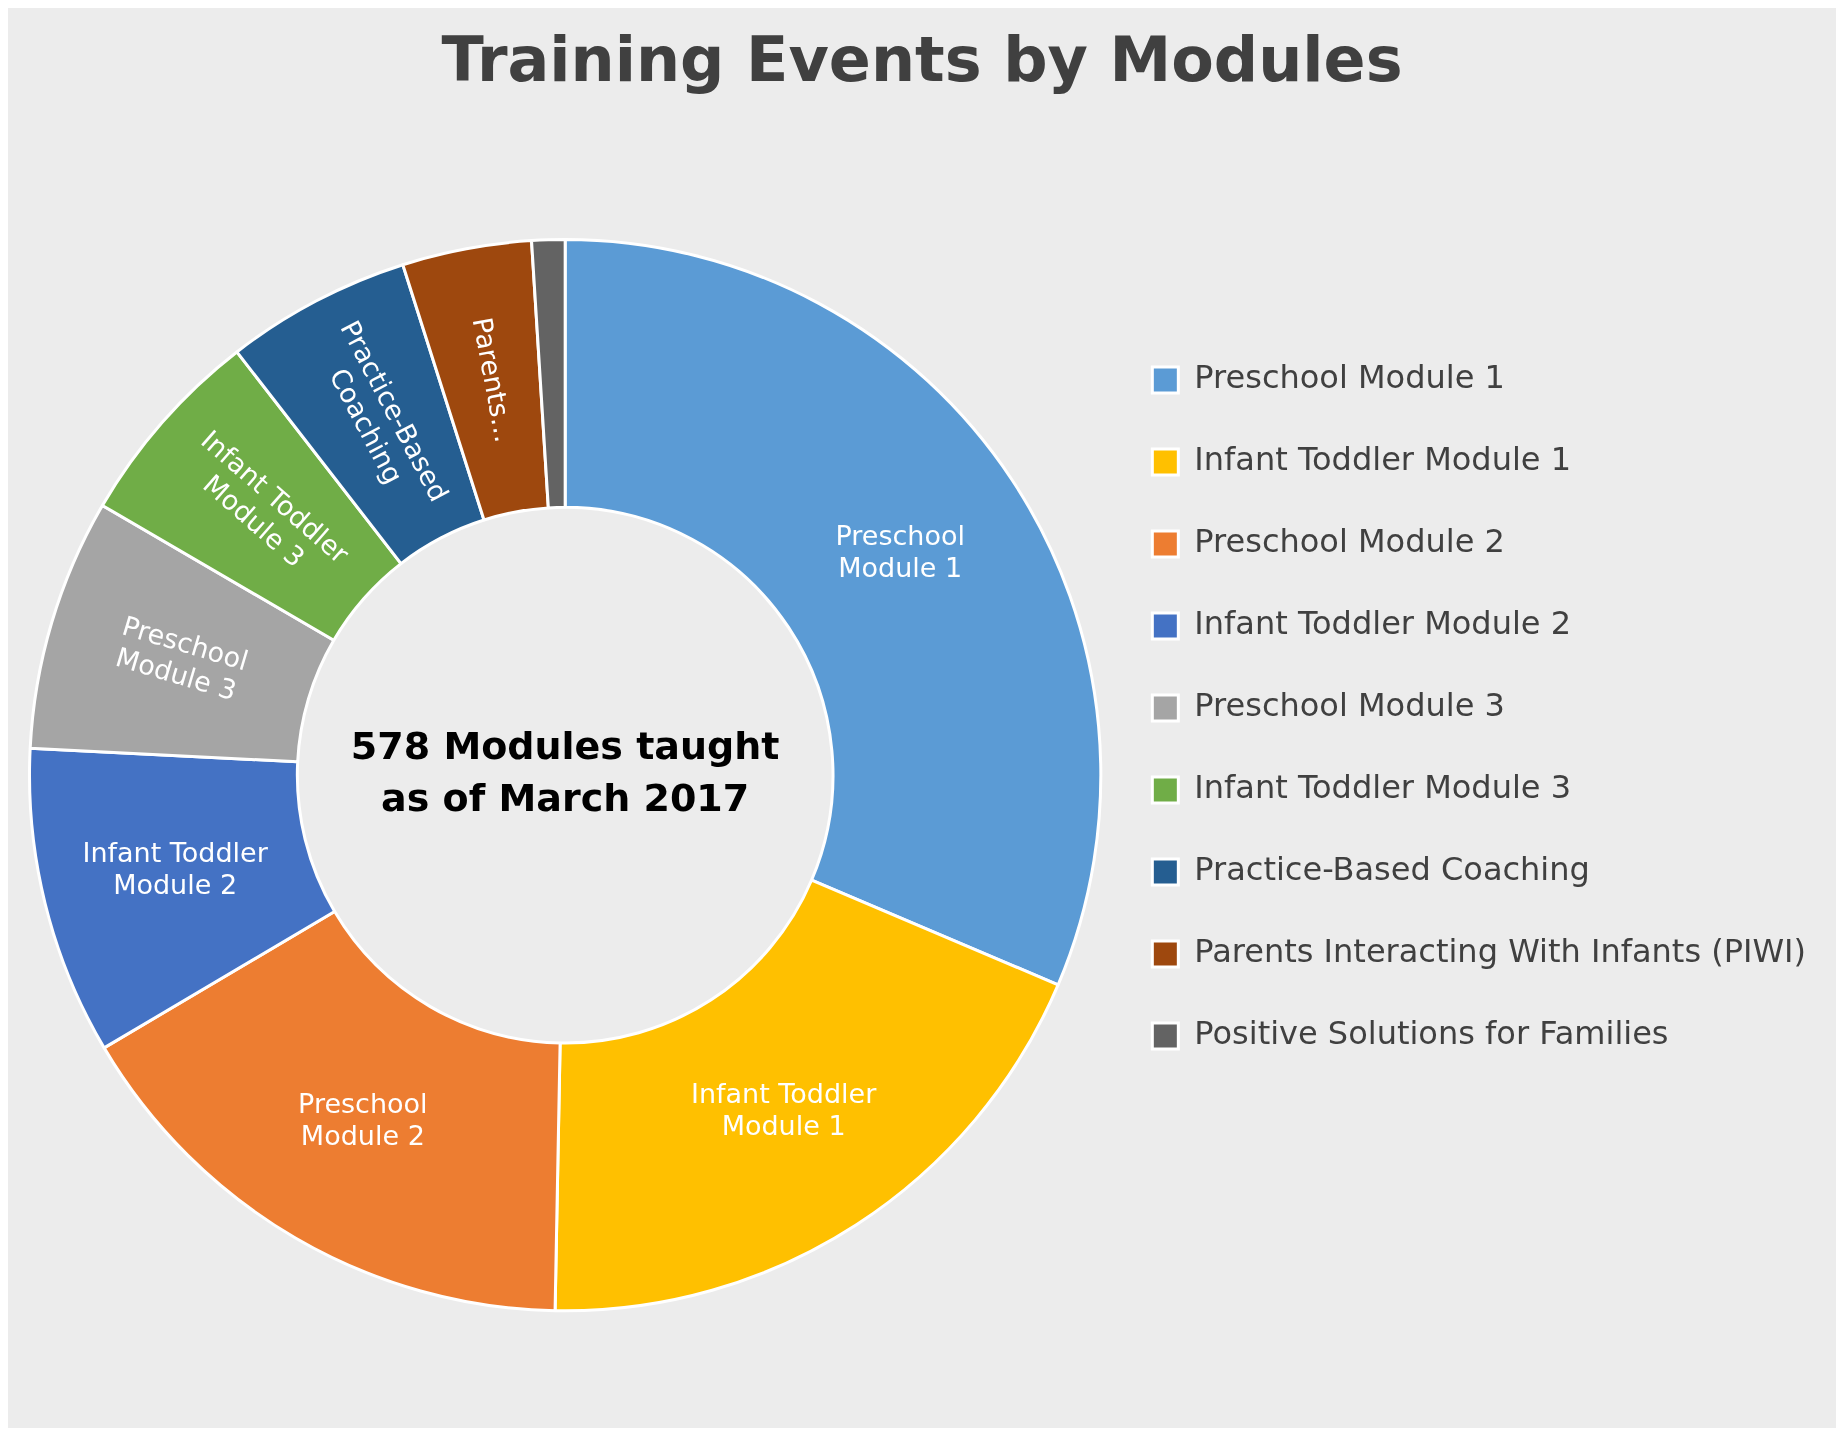 The width and height of the screenshot is (1844, 1440). What do you see at coordinates (1383, 787) in the screenshot?
I see `legend-label: Infant Toddler Module 3` at bounding box center [1383, 787].